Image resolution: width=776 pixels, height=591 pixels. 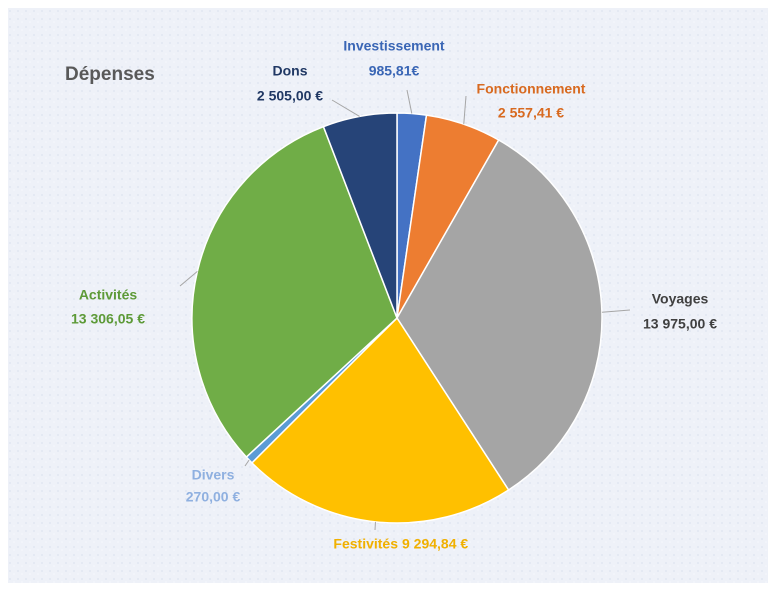 What do you see at coordinates (108, 319) in the screenshot?
I see `slice-value-label: 13 306,05 €` at bounding box center [108, 319].